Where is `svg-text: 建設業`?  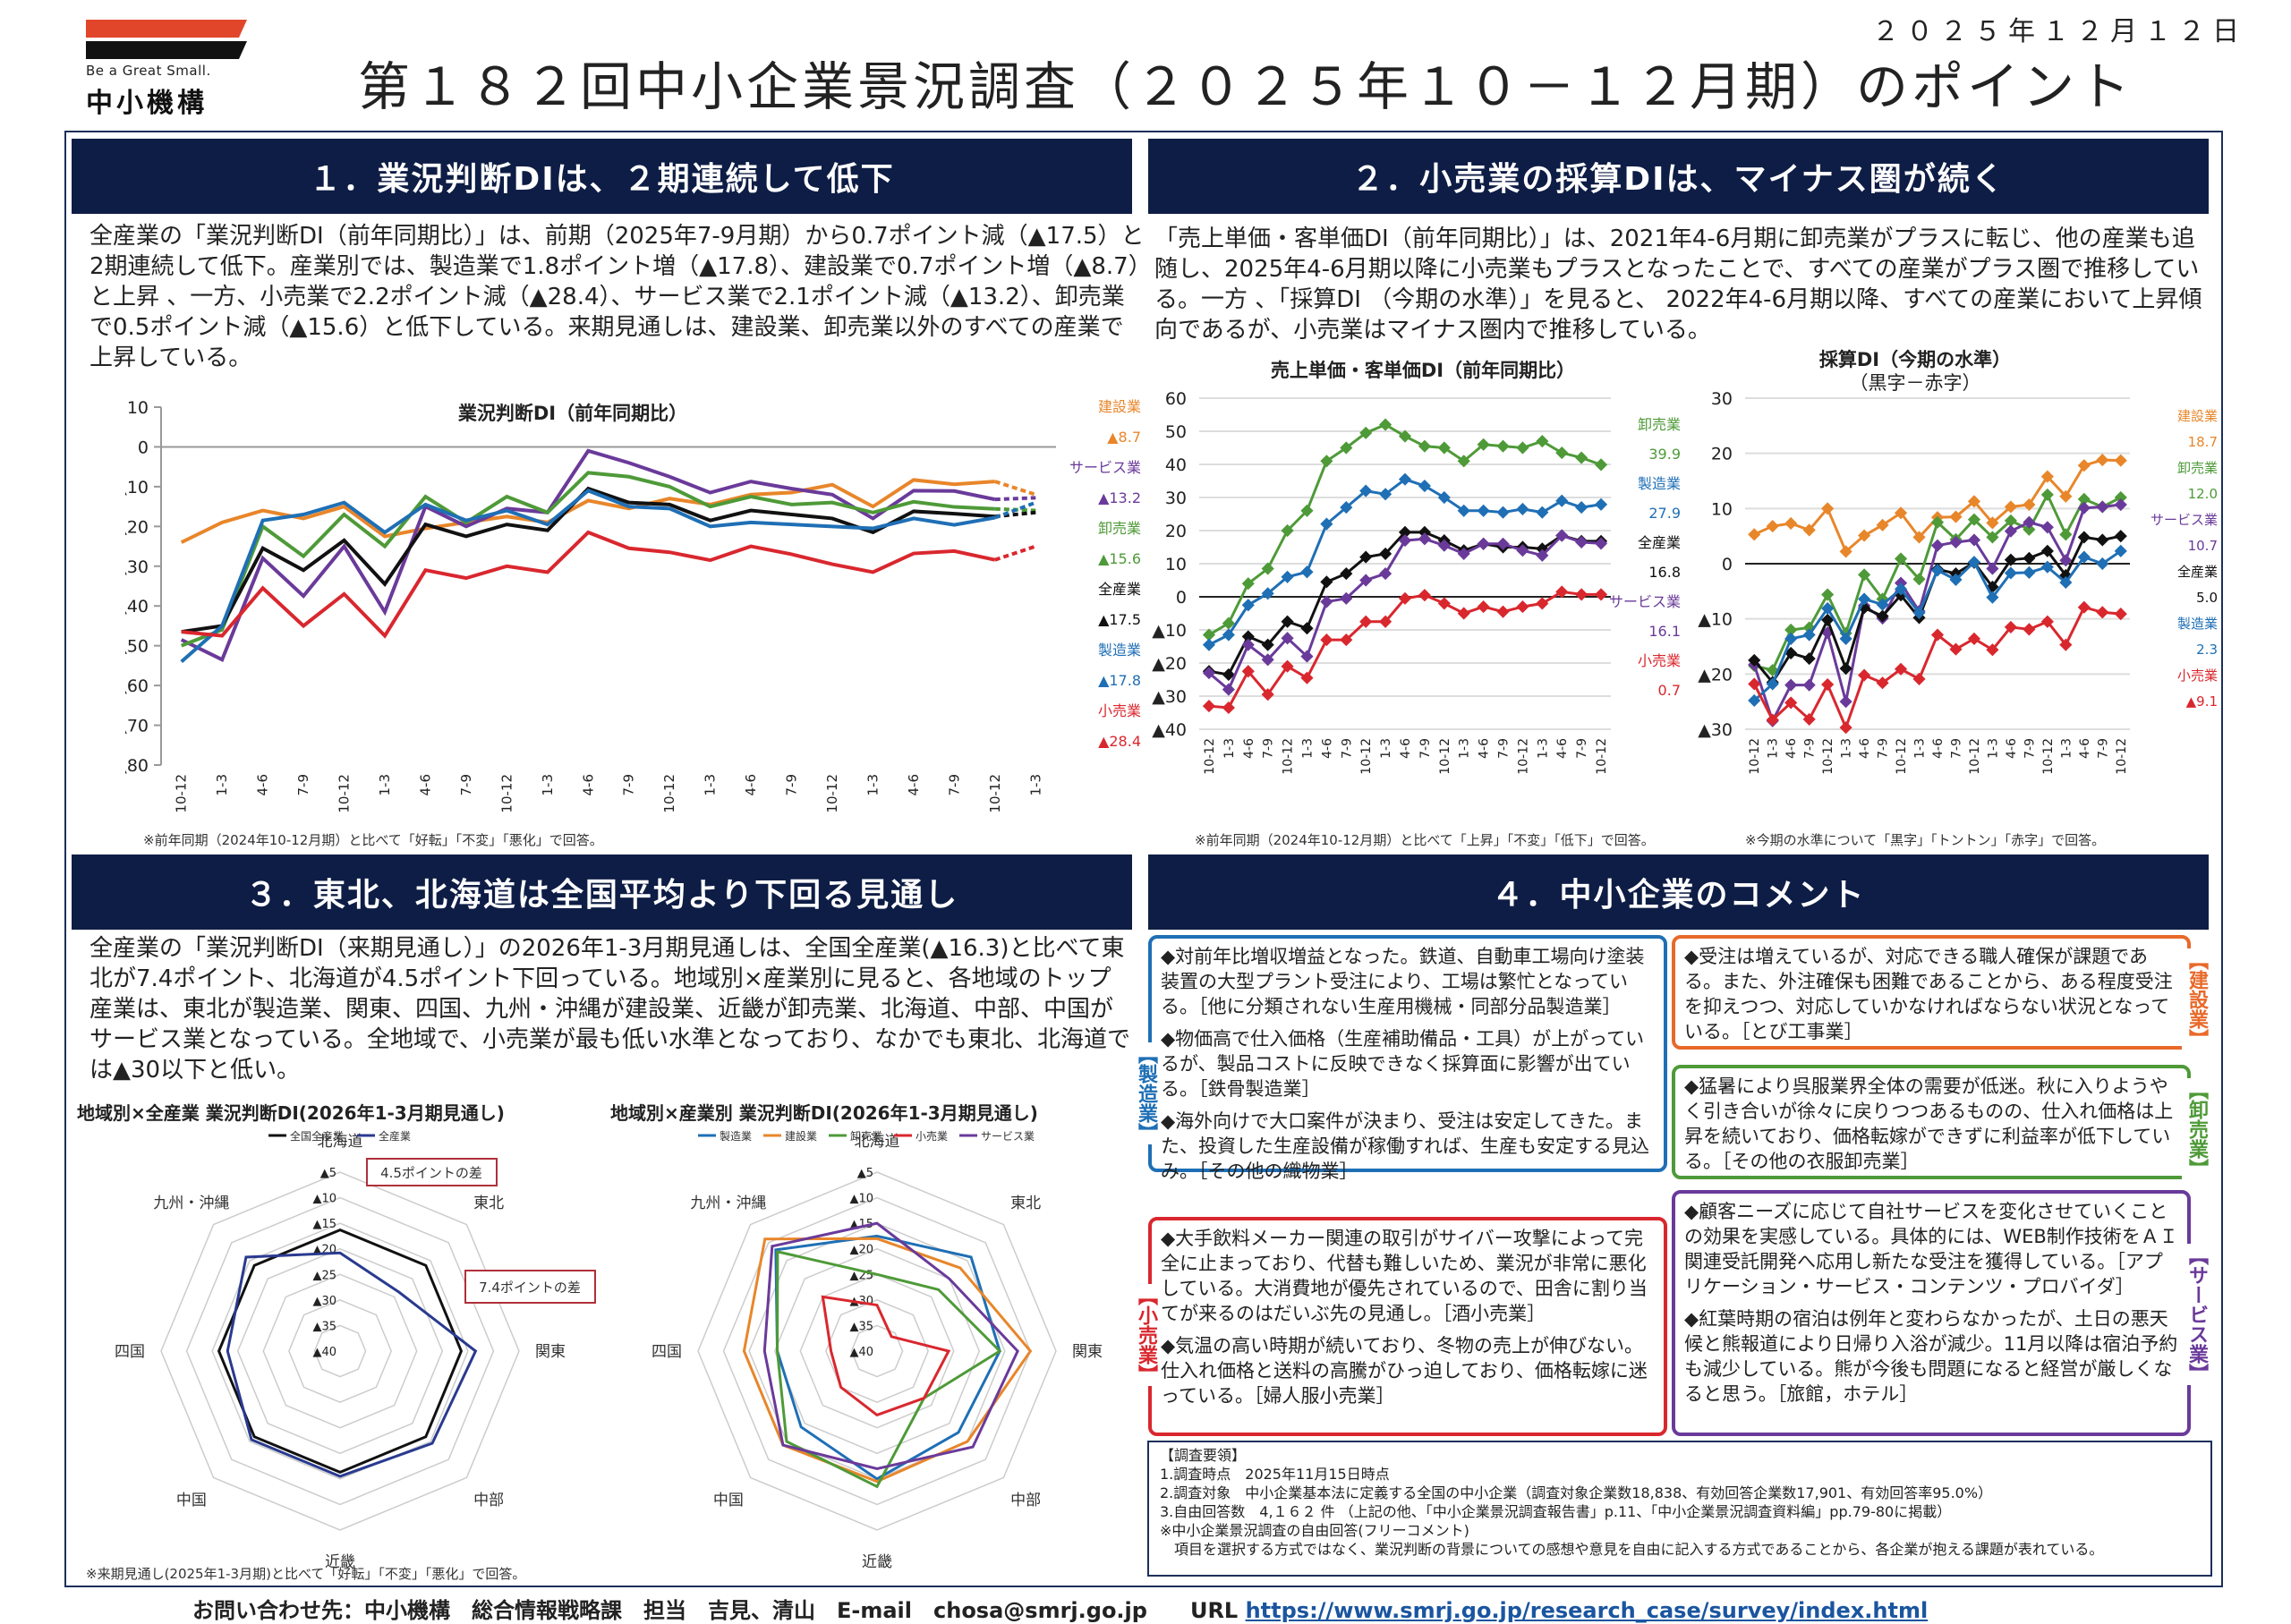
svg-text: 建設業 is located at coordinates (2197, 416).